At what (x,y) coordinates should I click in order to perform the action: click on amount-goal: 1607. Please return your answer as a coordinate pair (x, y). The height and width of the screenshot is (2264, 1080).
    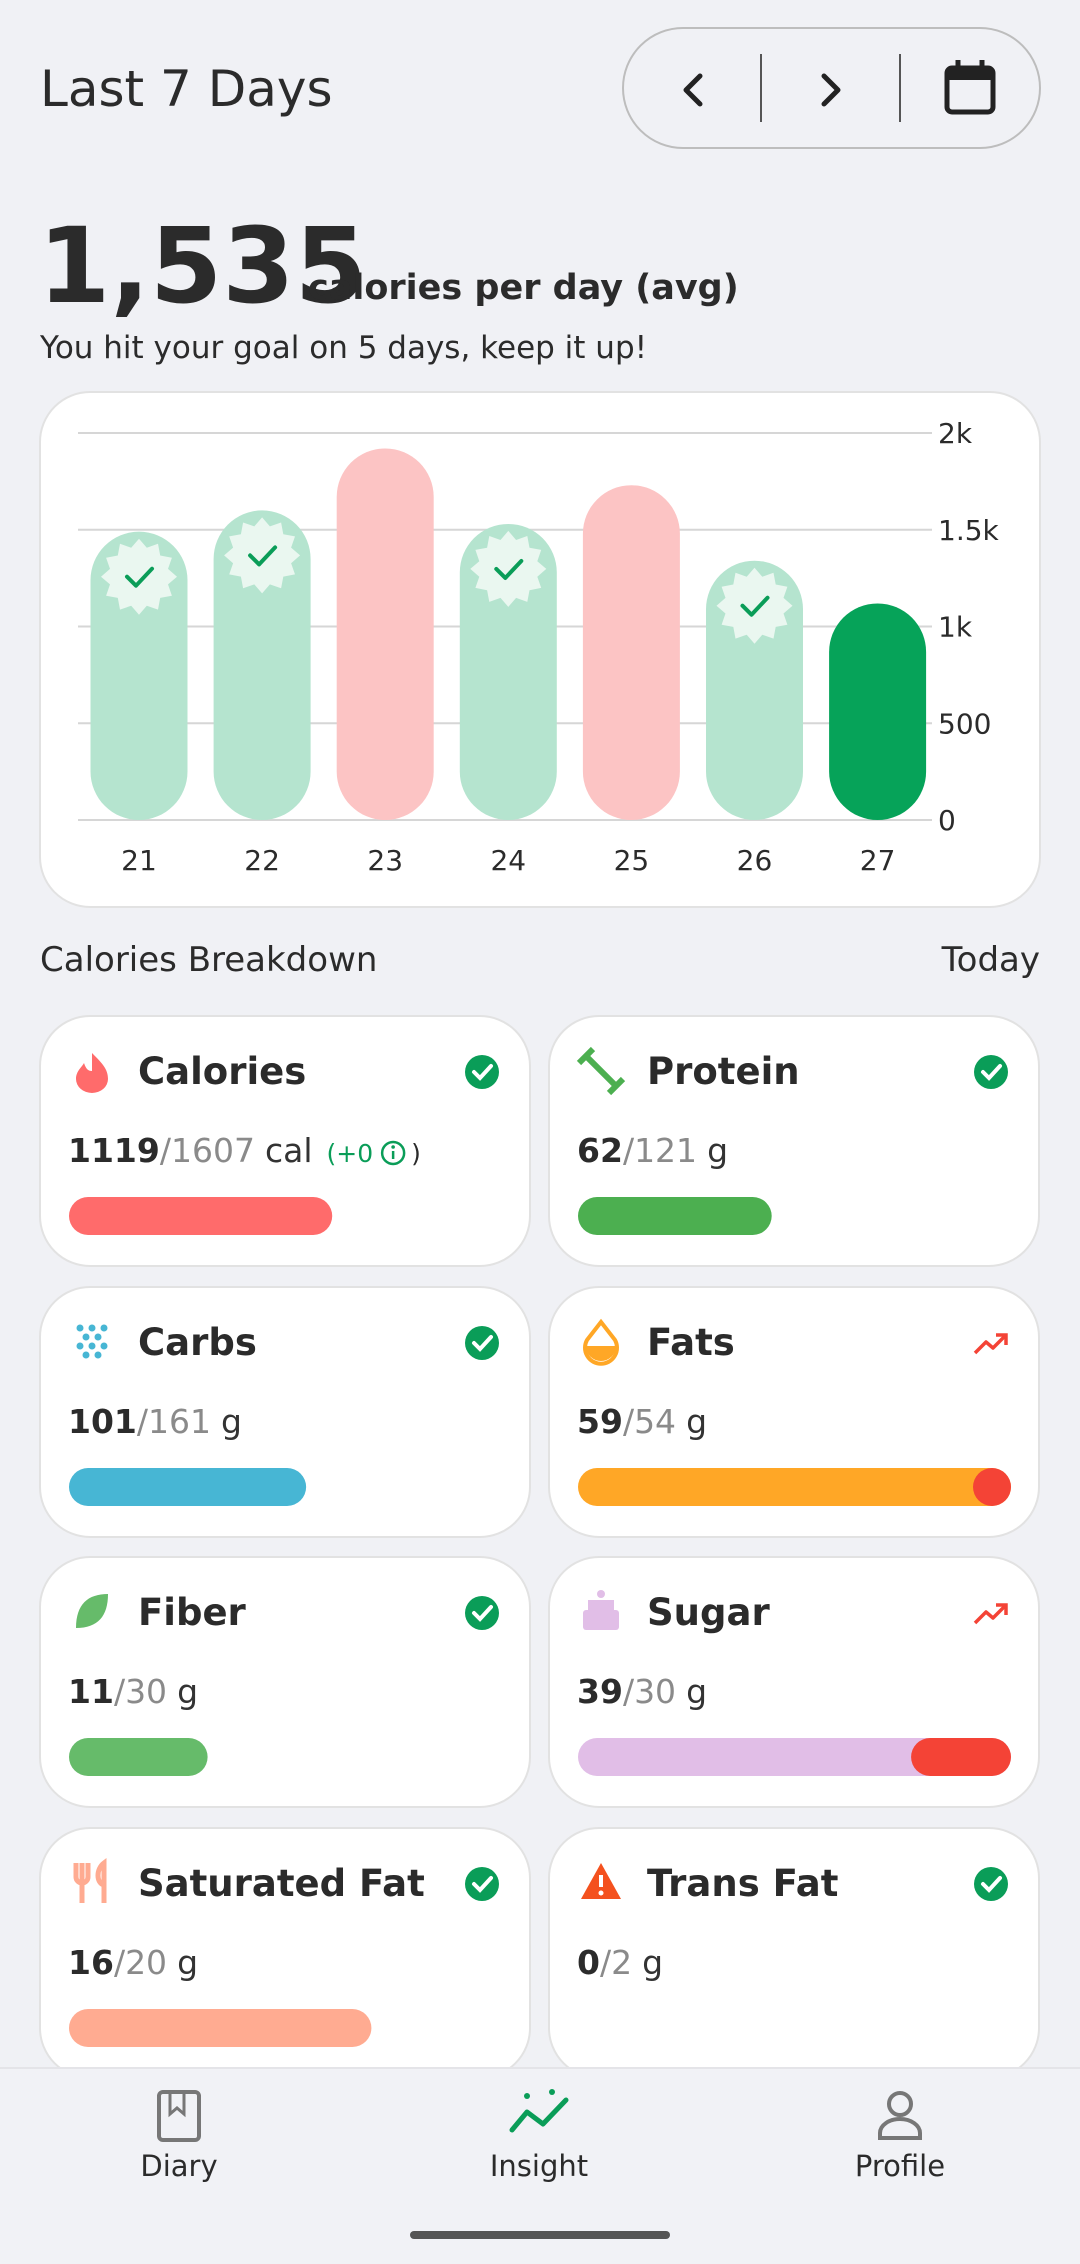
    Looking at the image, I should click on (213, 1150).